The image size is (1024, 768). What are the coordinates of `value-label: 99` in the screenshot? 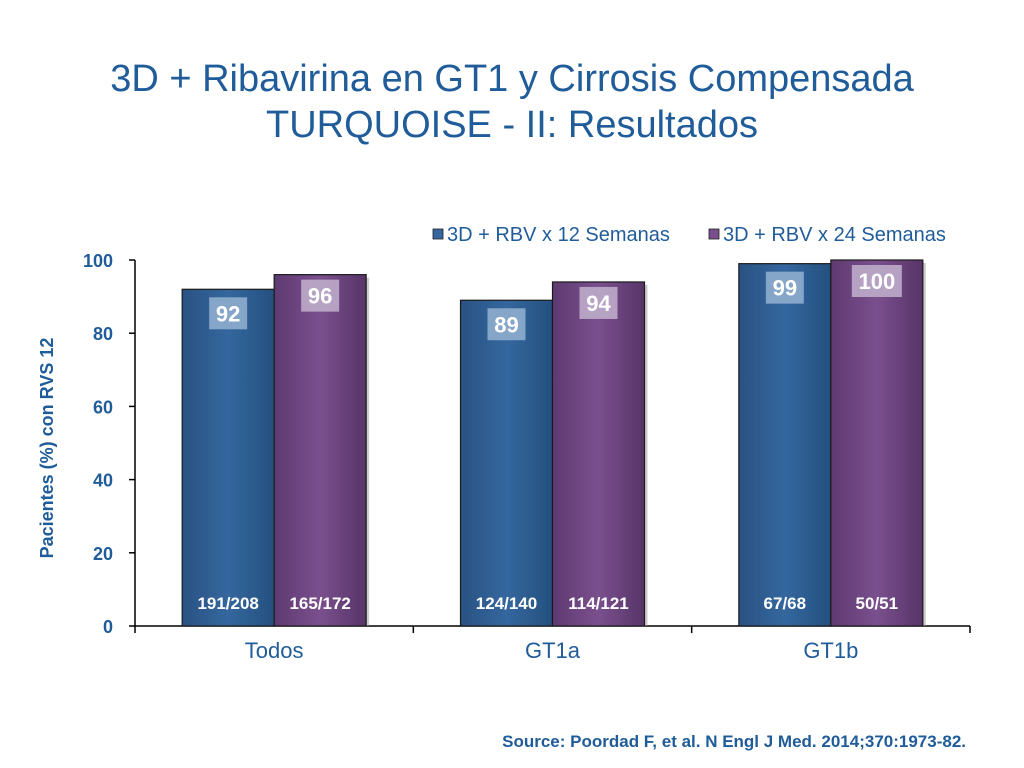 It's located at (785, 288).